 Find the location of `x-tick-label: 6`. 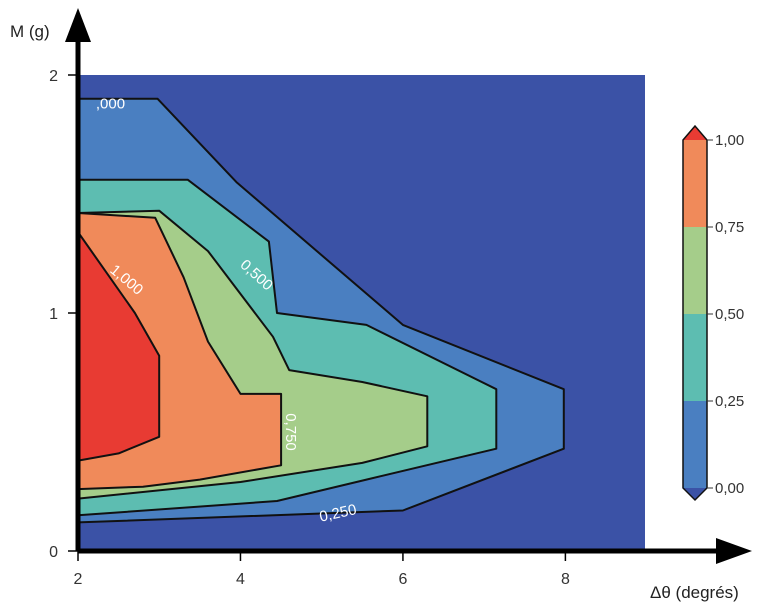

x-tick-label: 6 is located at coordinates (402, 579).